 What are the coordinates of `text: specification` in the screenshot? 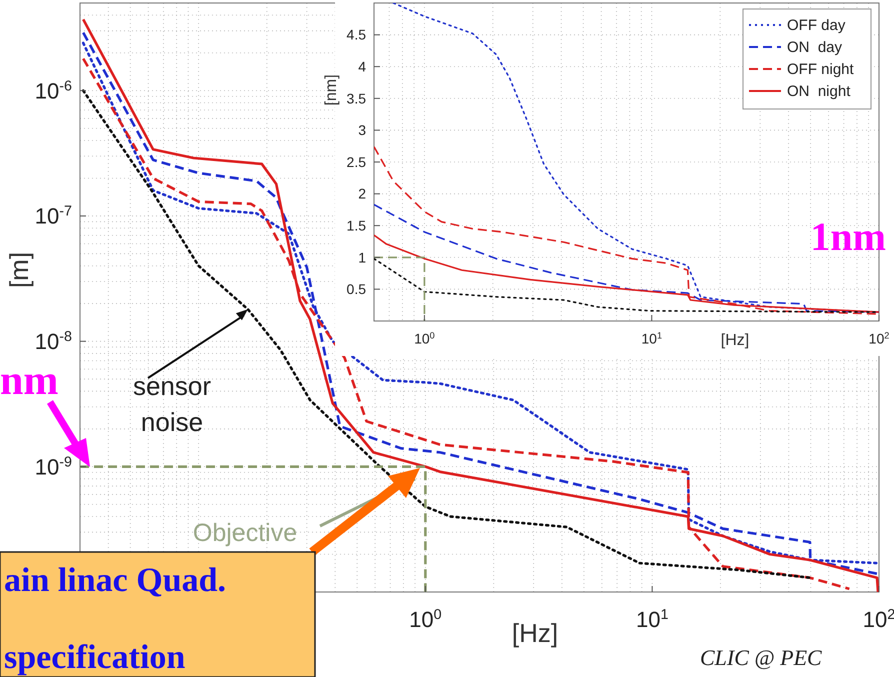 It's located at (95, 657).